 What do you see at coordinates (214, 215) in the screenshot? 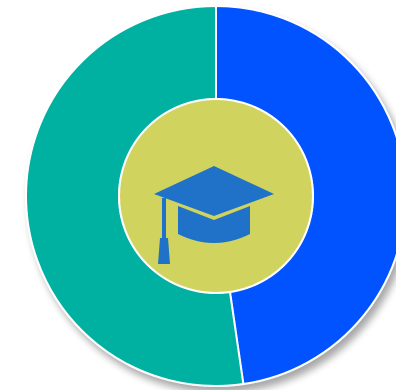
I see `graduation-cap-icon` at bounding box center [214, 215].